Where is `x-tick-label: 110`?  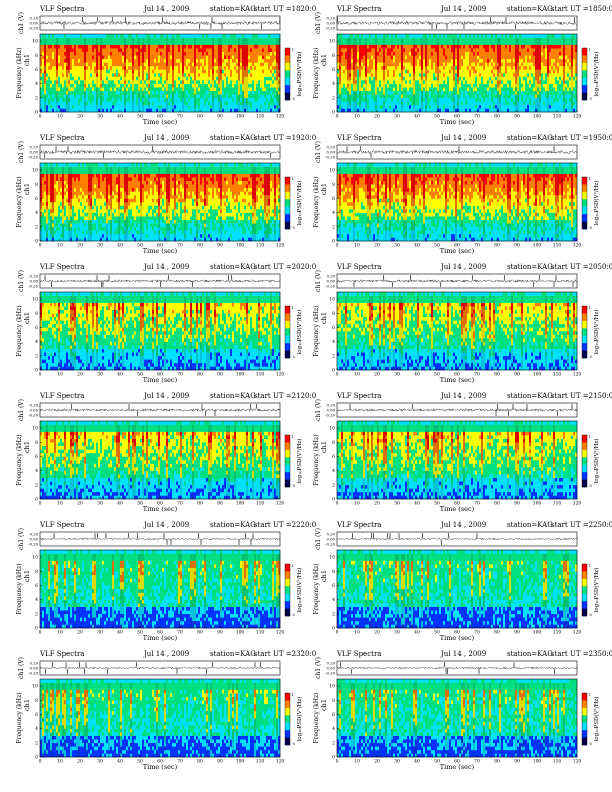 x-tick-label: 110 is located at coordinates (260, 375).